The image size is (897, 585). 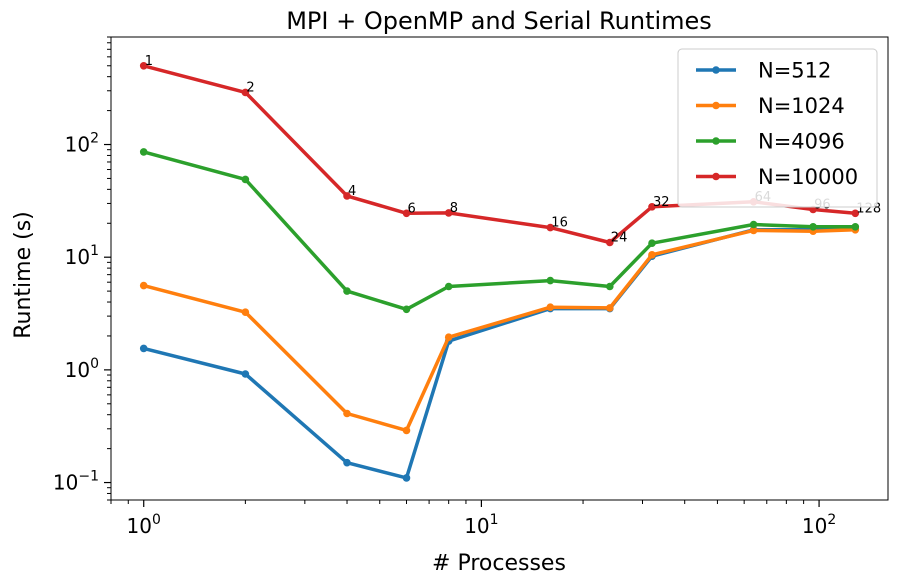 What do you see at coordinates (808, 177) in the screenshot?
I see `legend-label: N=10000` at bounding box center [808, 177].